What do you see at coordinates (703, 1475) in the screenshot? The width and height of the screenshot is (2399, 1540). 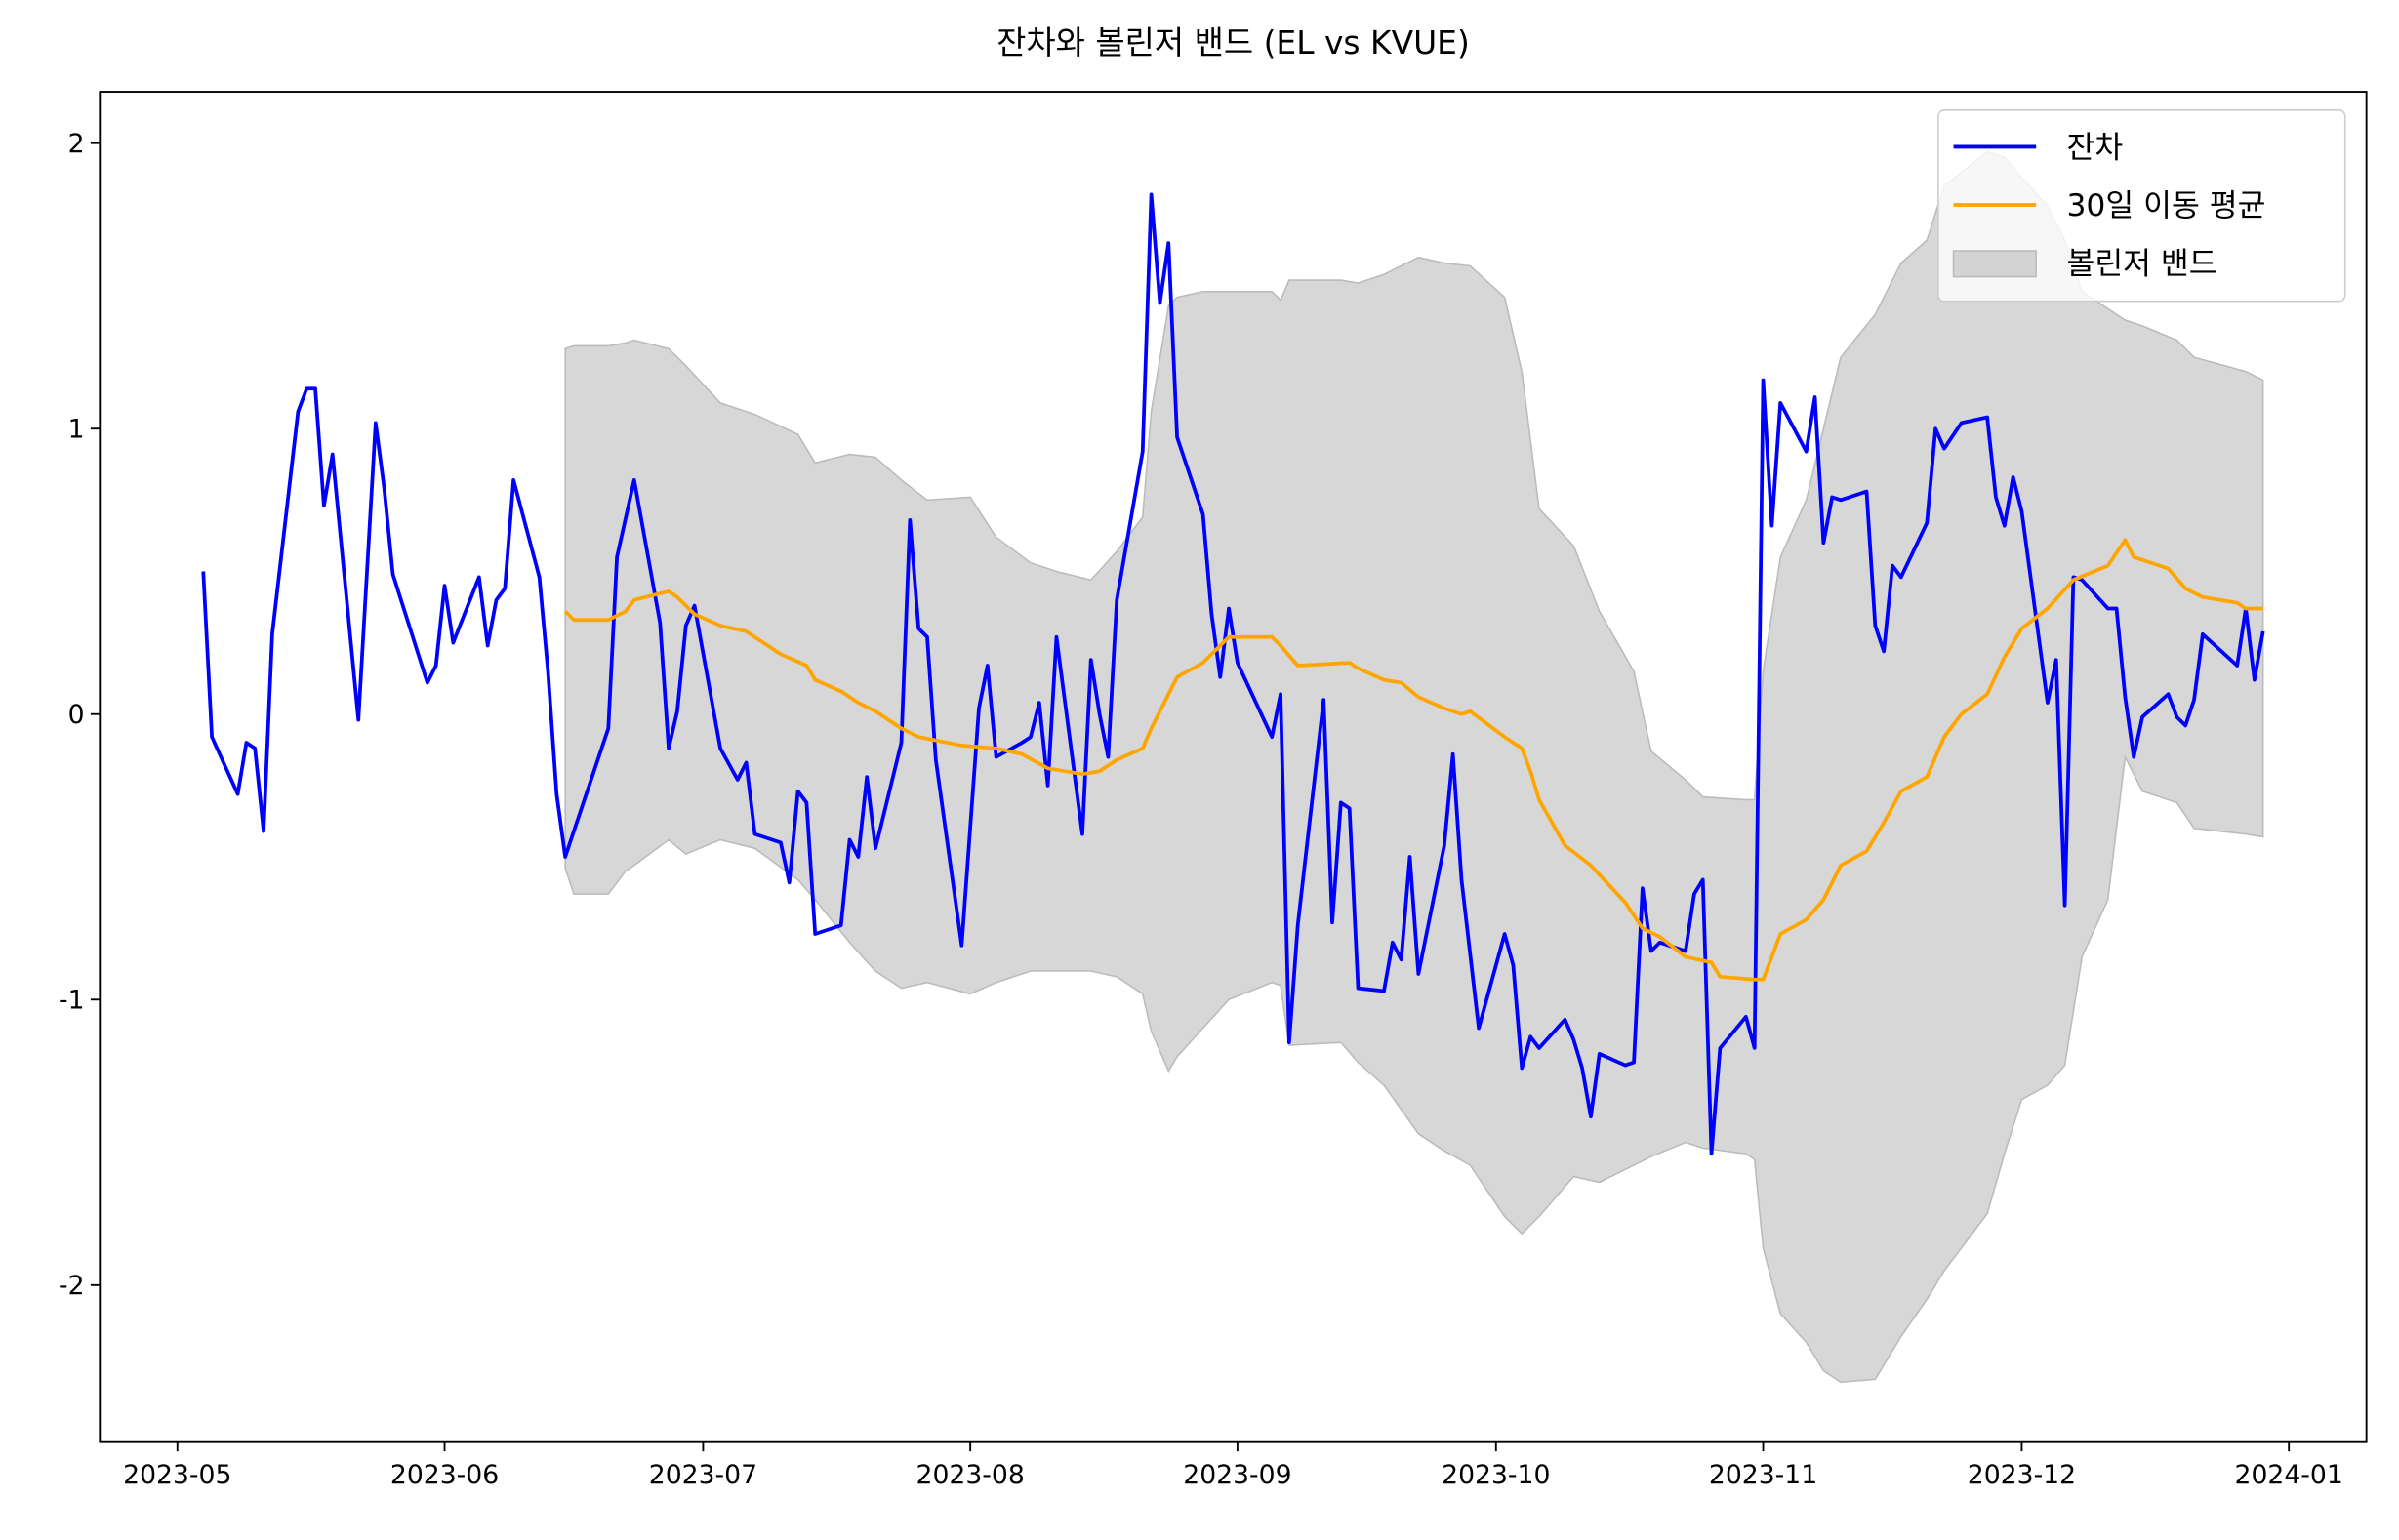 I see `x-tick-label: 2023-07` at bounding box center [703, 1475].